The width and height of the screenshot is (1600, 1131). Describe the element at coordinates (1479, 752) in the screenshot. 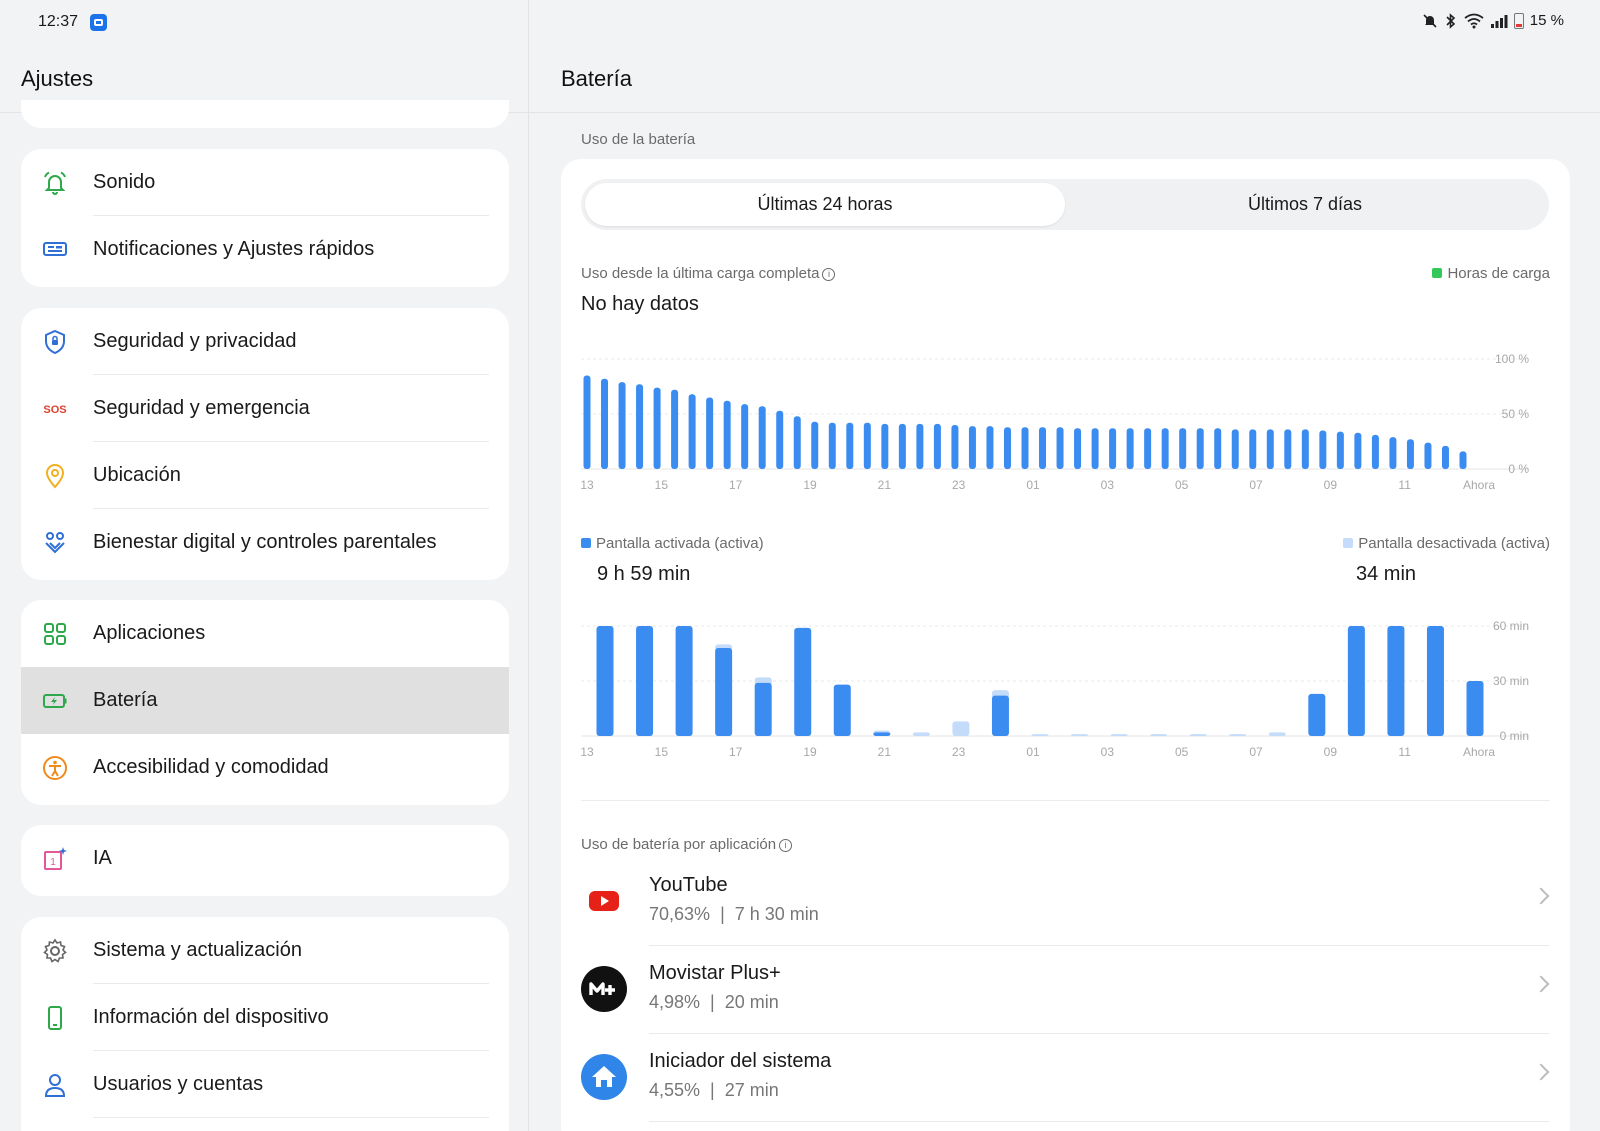

I see `x-tick-label: Ahora` at that location.